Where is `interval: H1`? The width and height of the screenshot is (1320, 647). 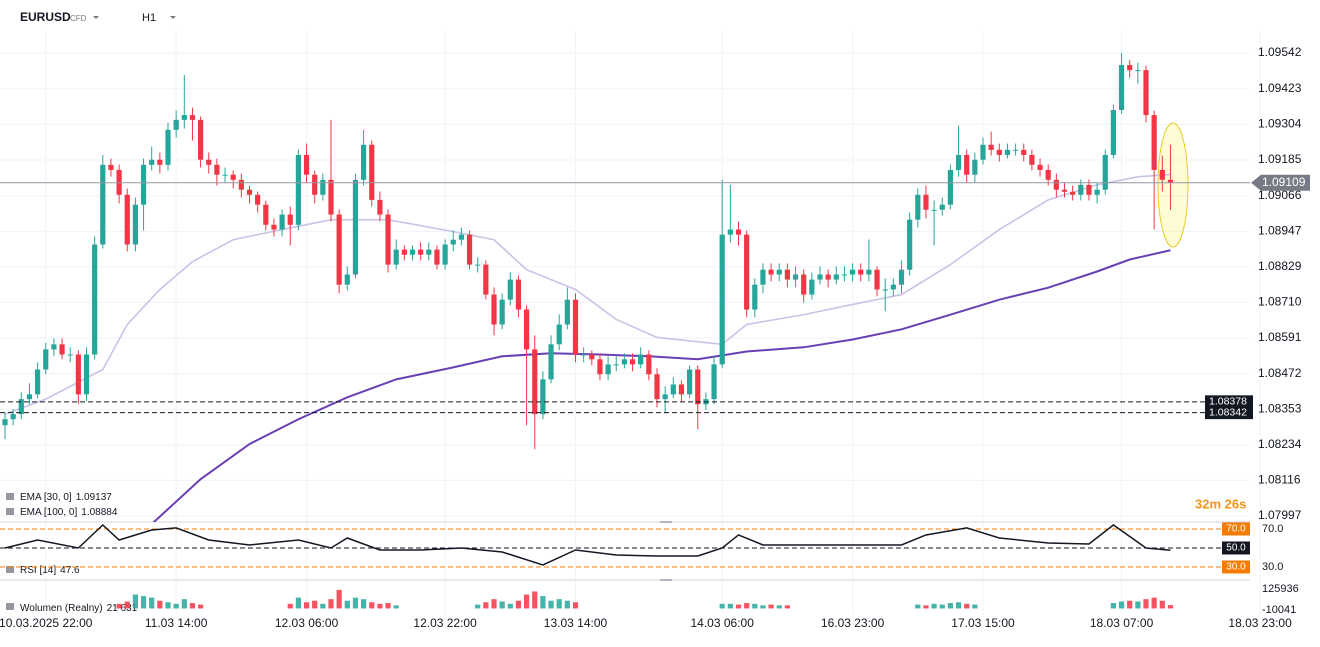 interval: H1 is located at coordinates (149, 18).